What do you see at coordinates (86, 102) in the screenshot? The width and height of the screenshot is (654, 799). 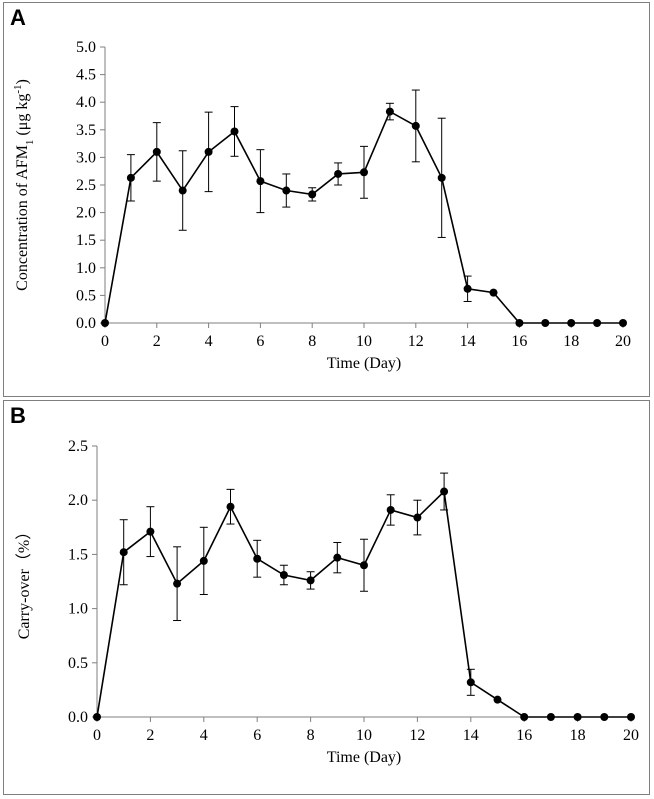 I see `chart-a-y-tick-label: 4.0` at bounding box center [86, 102].